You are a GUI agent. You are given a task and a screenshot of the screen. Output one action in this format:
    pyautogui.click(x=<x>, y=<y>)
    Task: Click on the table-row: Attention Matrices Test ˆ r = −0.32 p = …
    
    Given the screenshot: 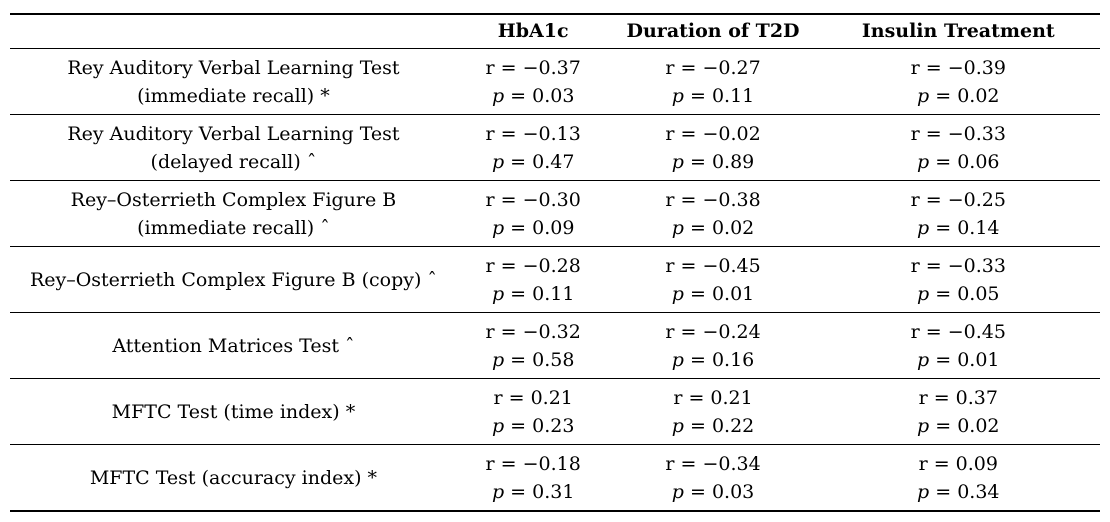 What is the action you would take?
    pyautogui.click(x=555, y=346)
    